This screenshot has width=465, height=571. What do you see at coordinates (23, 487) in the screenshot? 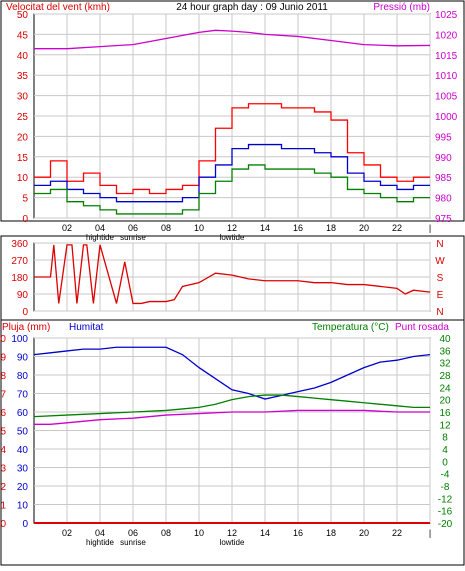
I see `humidity-tick-20: 20` at bounding box center [23, 487].